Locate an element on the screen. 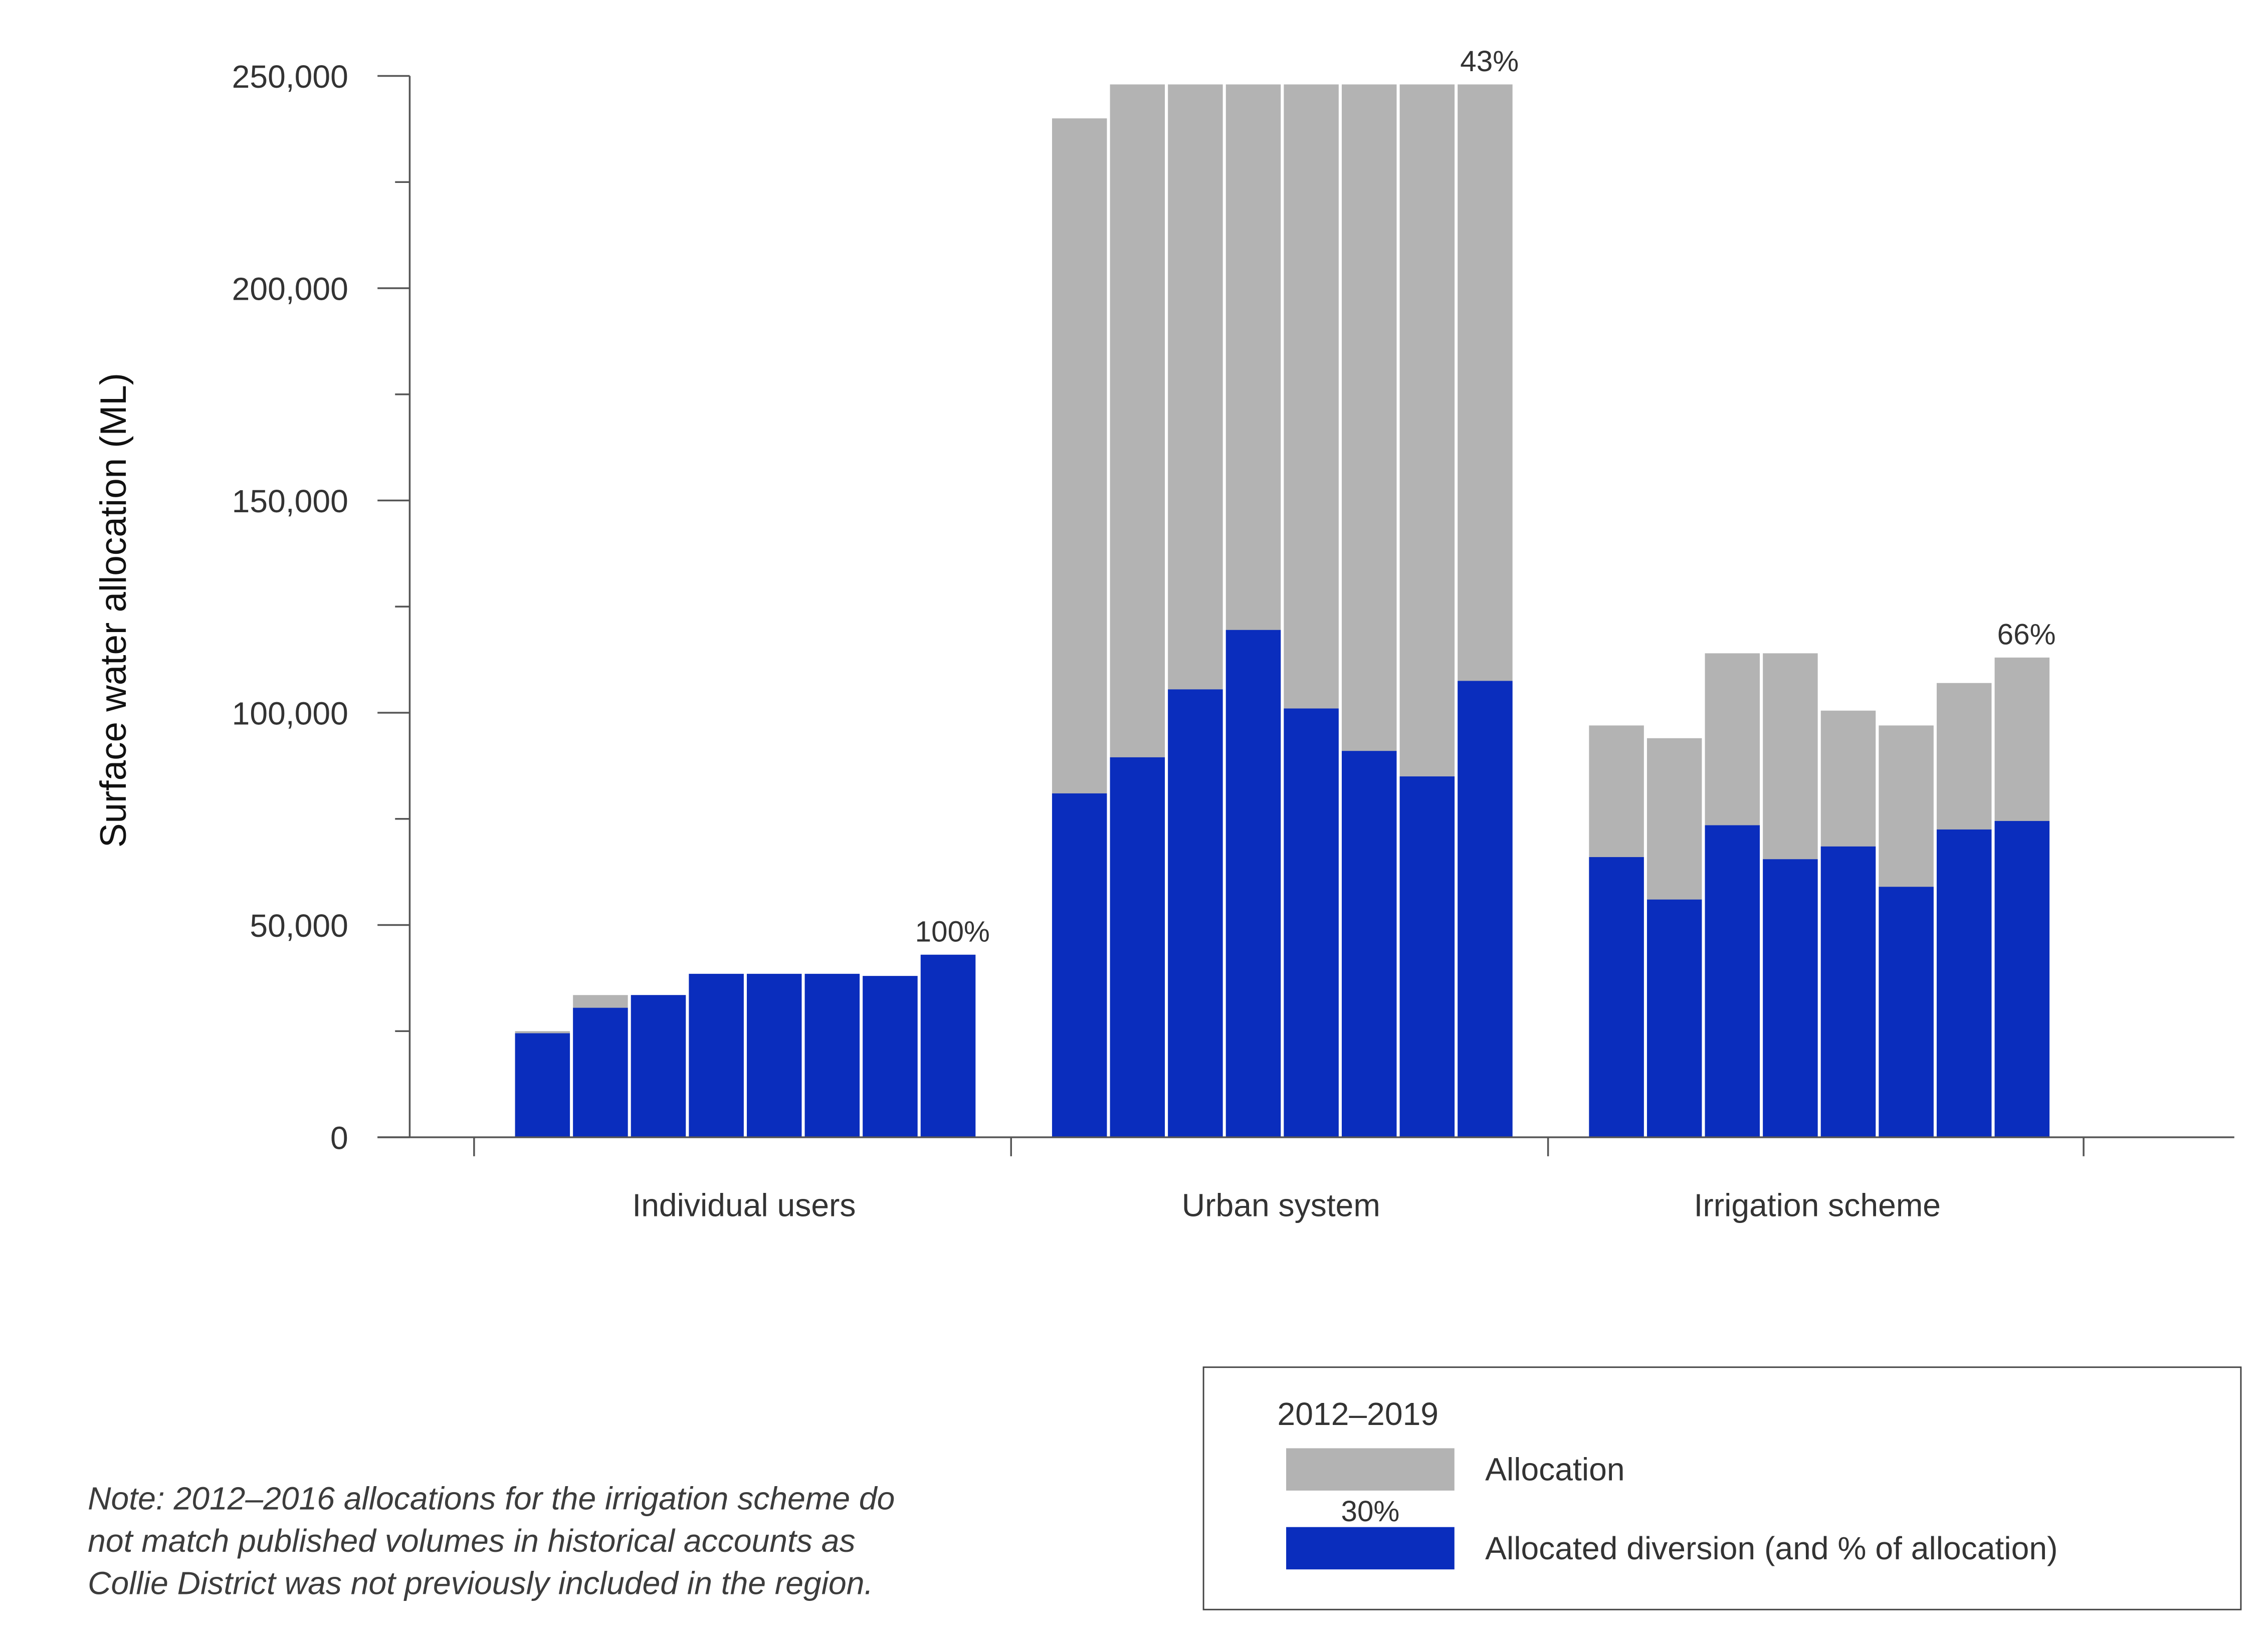  y-tick-label-0: 0 is located at coordinates (339, 1138).